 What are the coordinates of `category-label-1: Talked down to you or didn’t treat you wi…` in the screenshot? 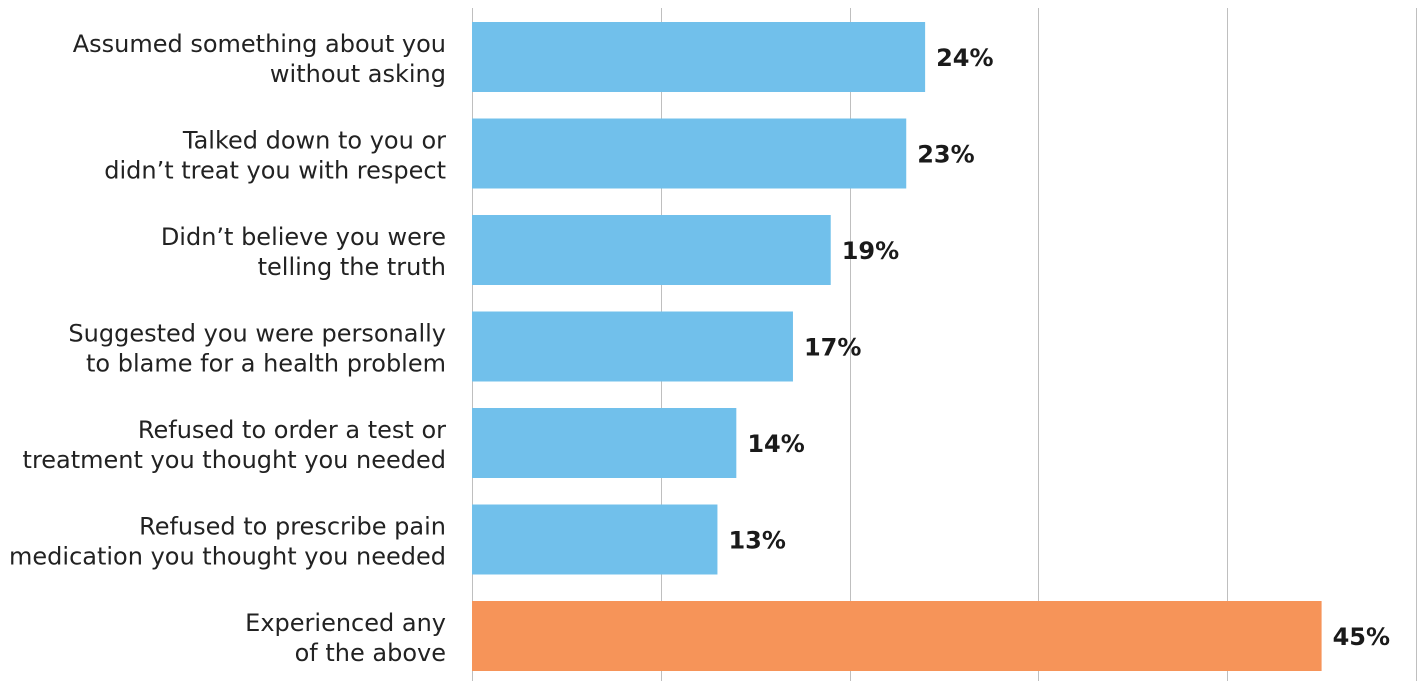 It's located at (275, 156).